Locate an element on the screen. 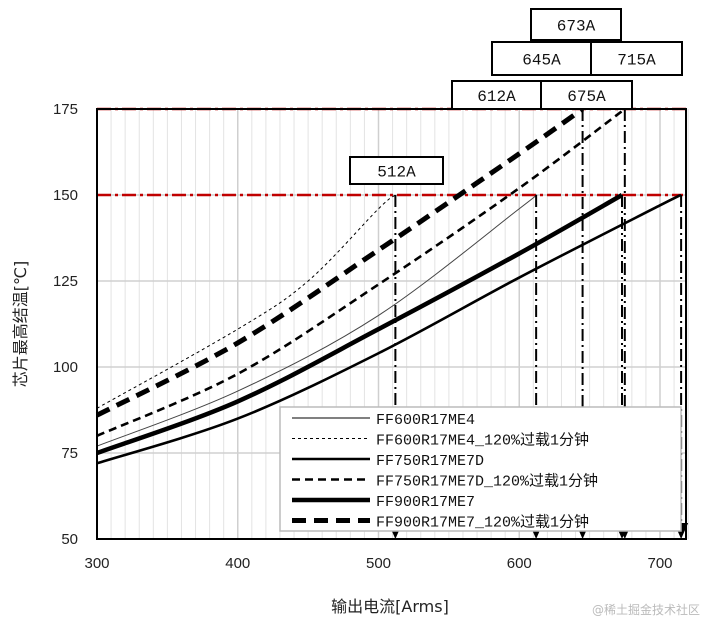 This screenshot has height=624, width=712. y-axis-title: 芯片最高结温[℃] is located at coordinates (20, 324).